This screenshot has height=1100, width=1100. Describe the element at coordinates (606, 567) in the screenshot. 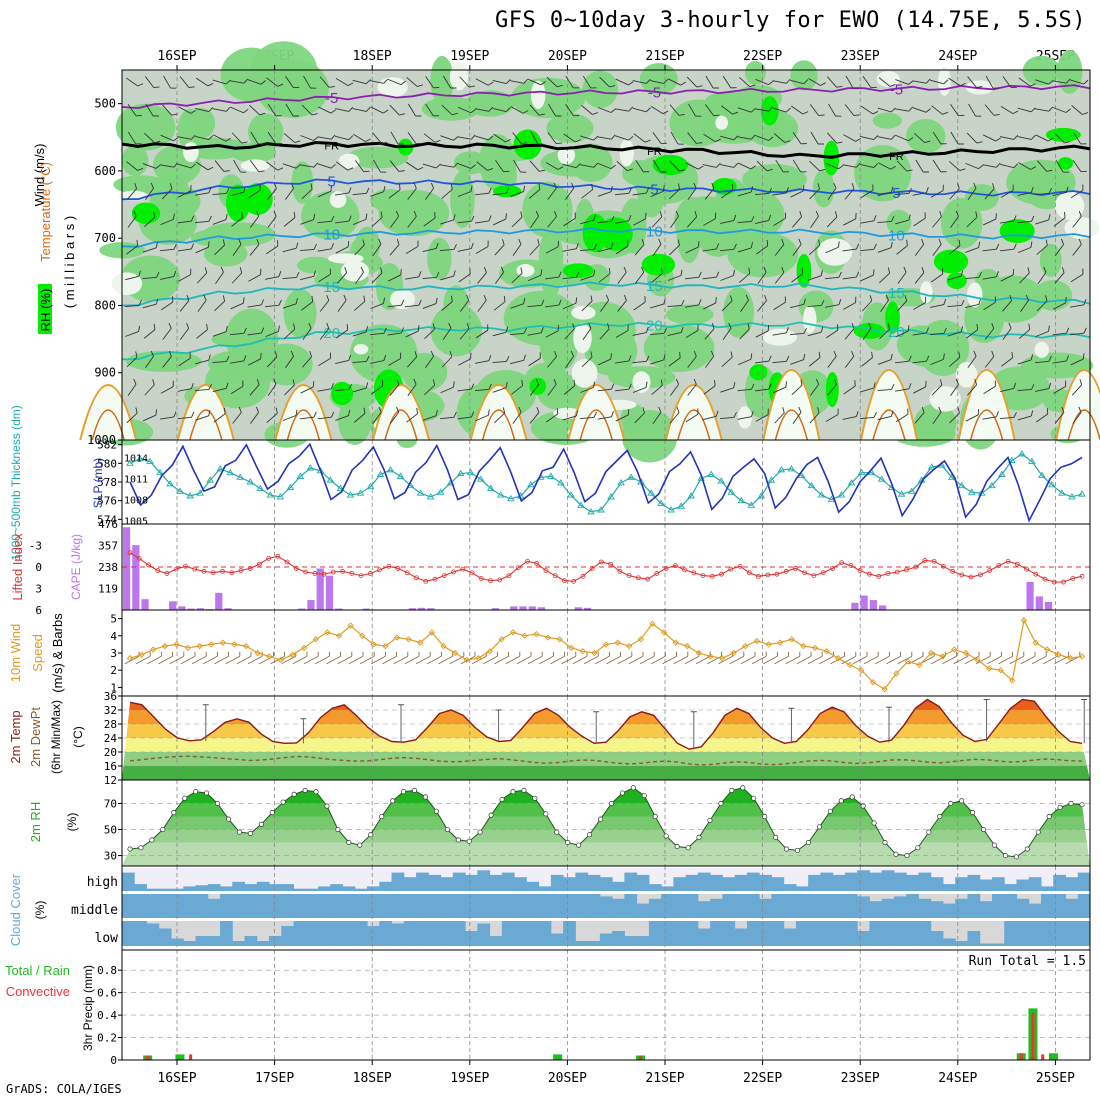

I see `lifted-index-line` at that location.